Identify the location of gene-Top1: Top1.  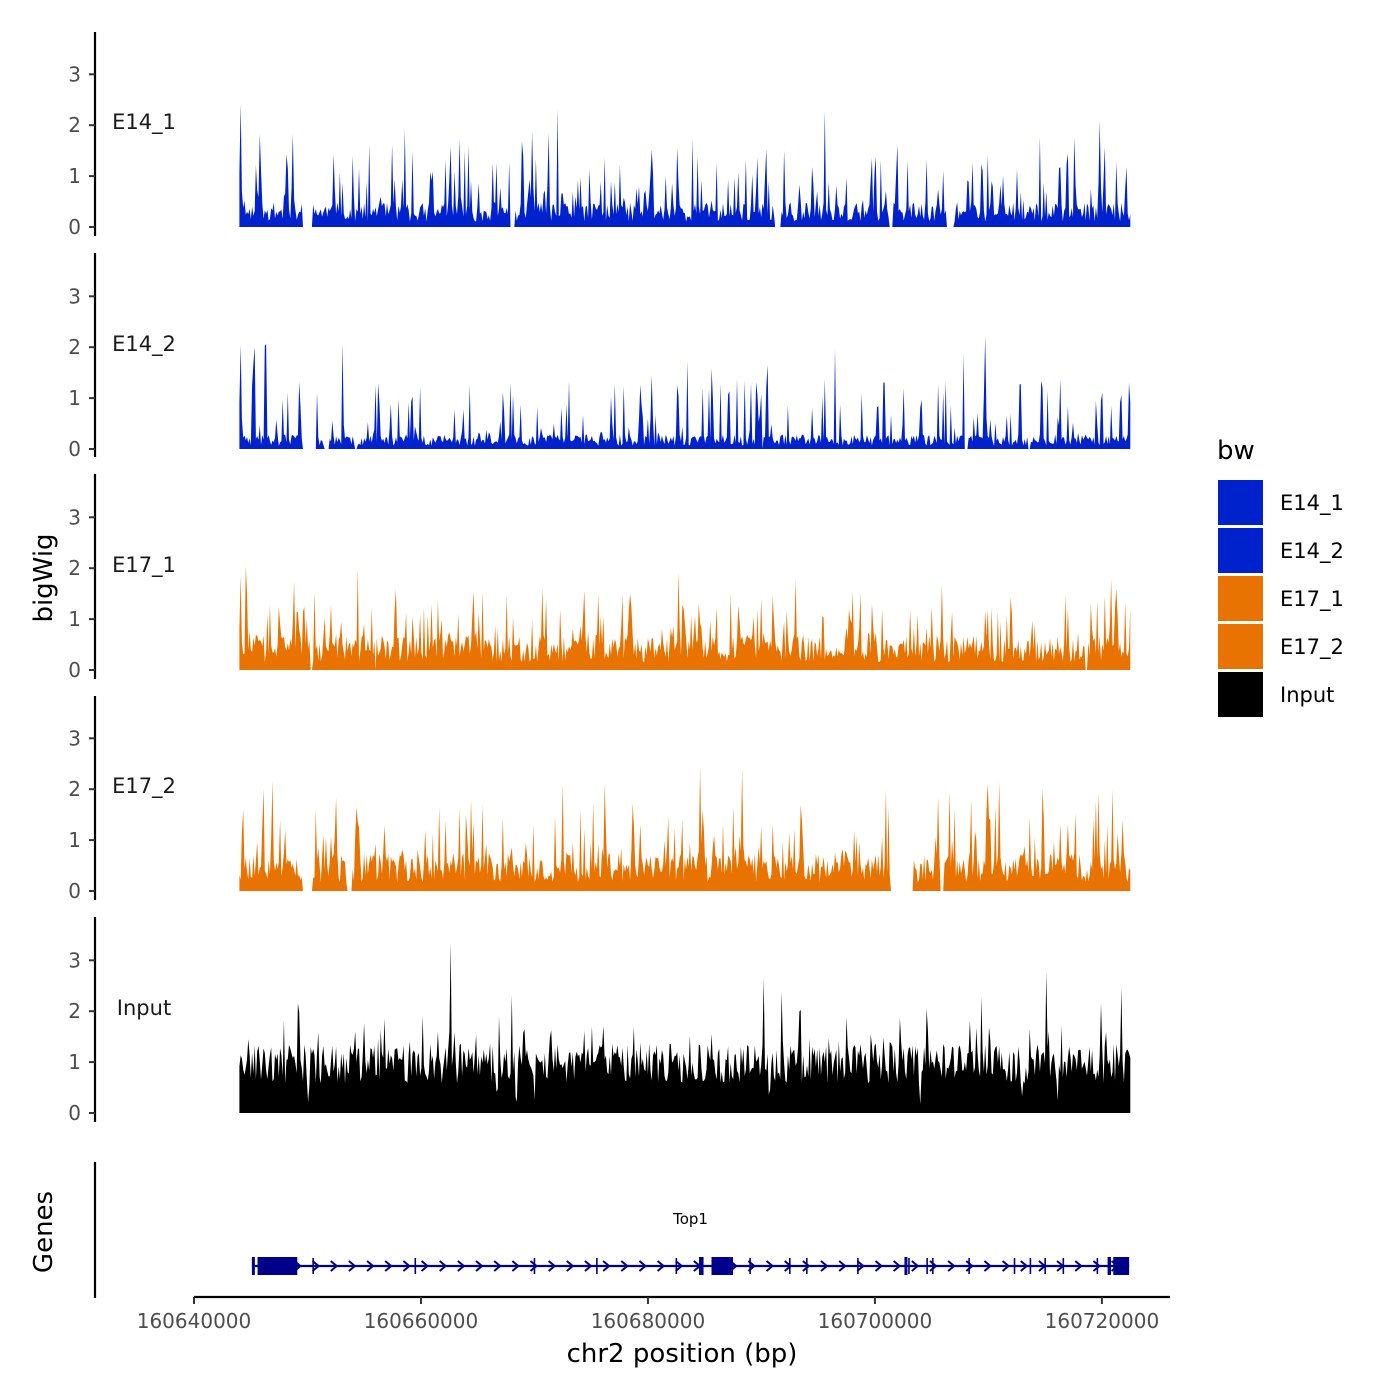
(690, 1242).